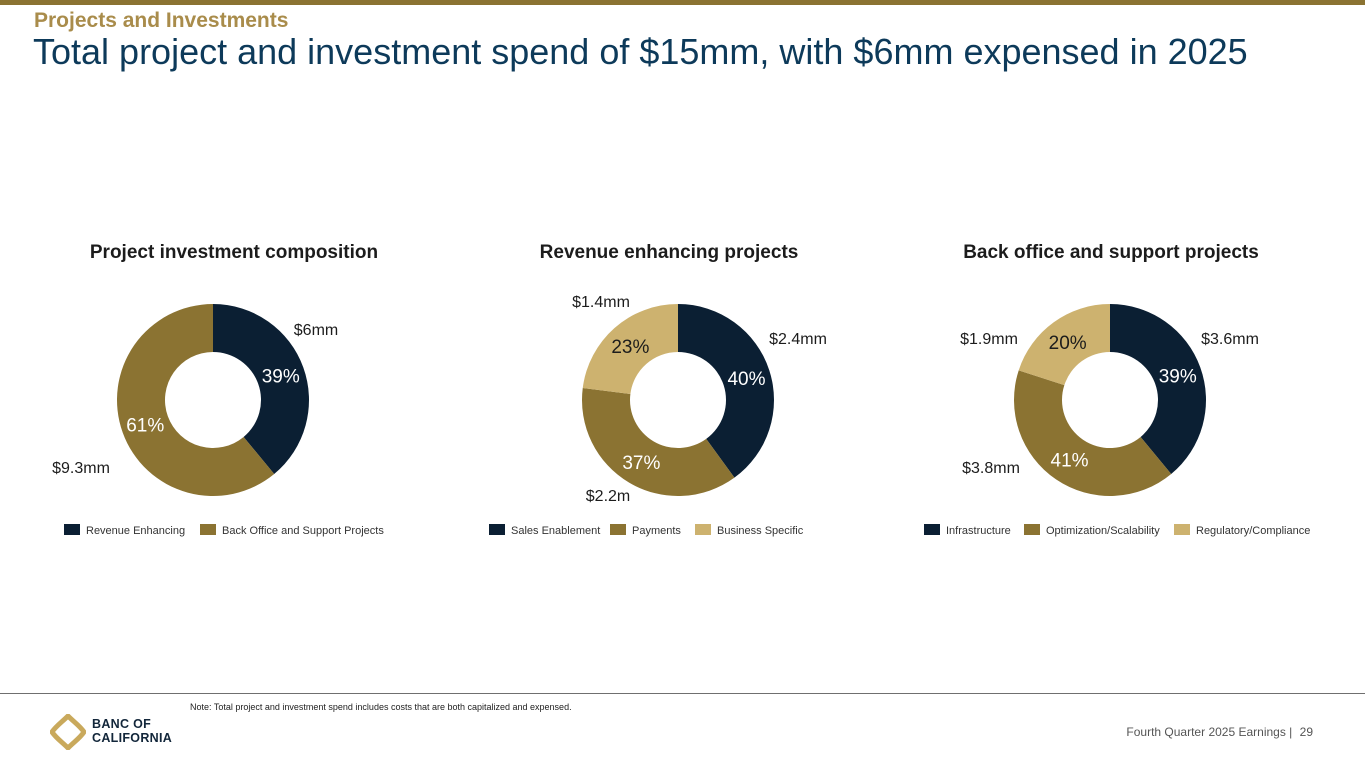  What do you see at coordinates (669, 252) in the screenshot?
I see `chart-title: Revenue enhancing projects` at bounding box center [669, 252].